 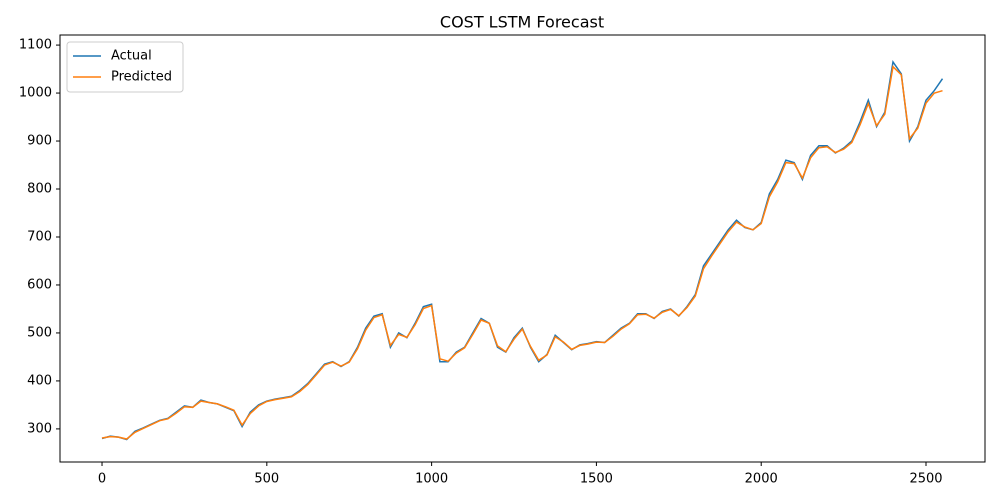 What do you see at coordinates (125, 67) in the screenshot?
I see `legend-box` at bounding box center [125, 67].